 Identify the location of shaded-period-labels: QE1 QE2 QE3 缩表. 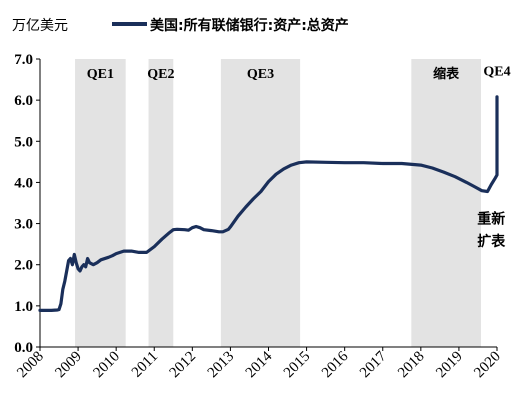
(273, 74).